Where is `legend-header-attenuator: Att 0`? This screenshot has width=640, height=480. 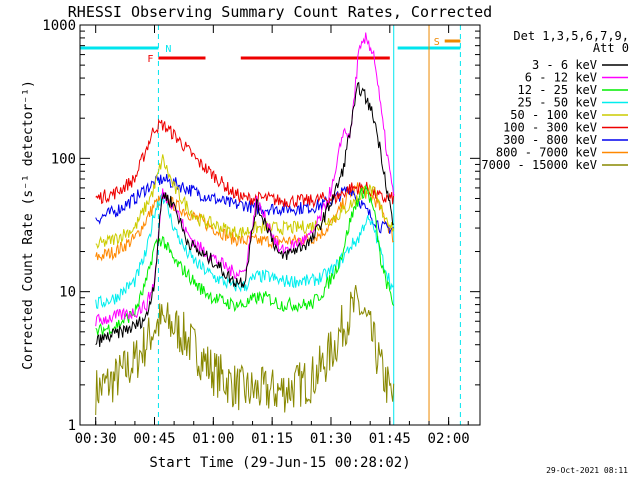 legend-header-attenuator: Att 0 is located at coordinates (611, 48).